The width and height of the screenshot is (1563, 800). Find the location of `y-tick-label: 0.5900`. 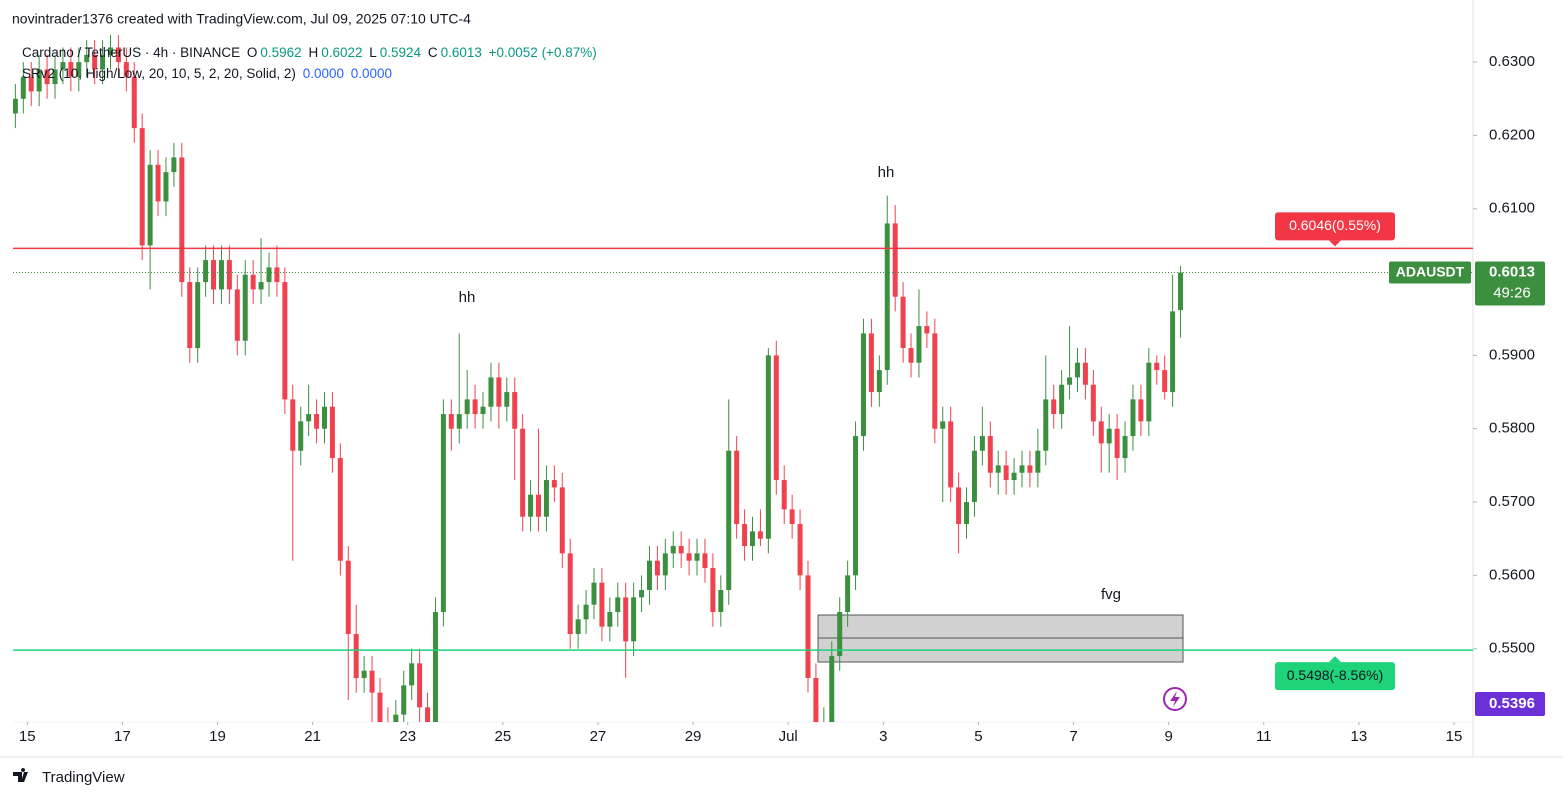

y-tick-label: 0.5900 is located at coordinates (1512, 354).